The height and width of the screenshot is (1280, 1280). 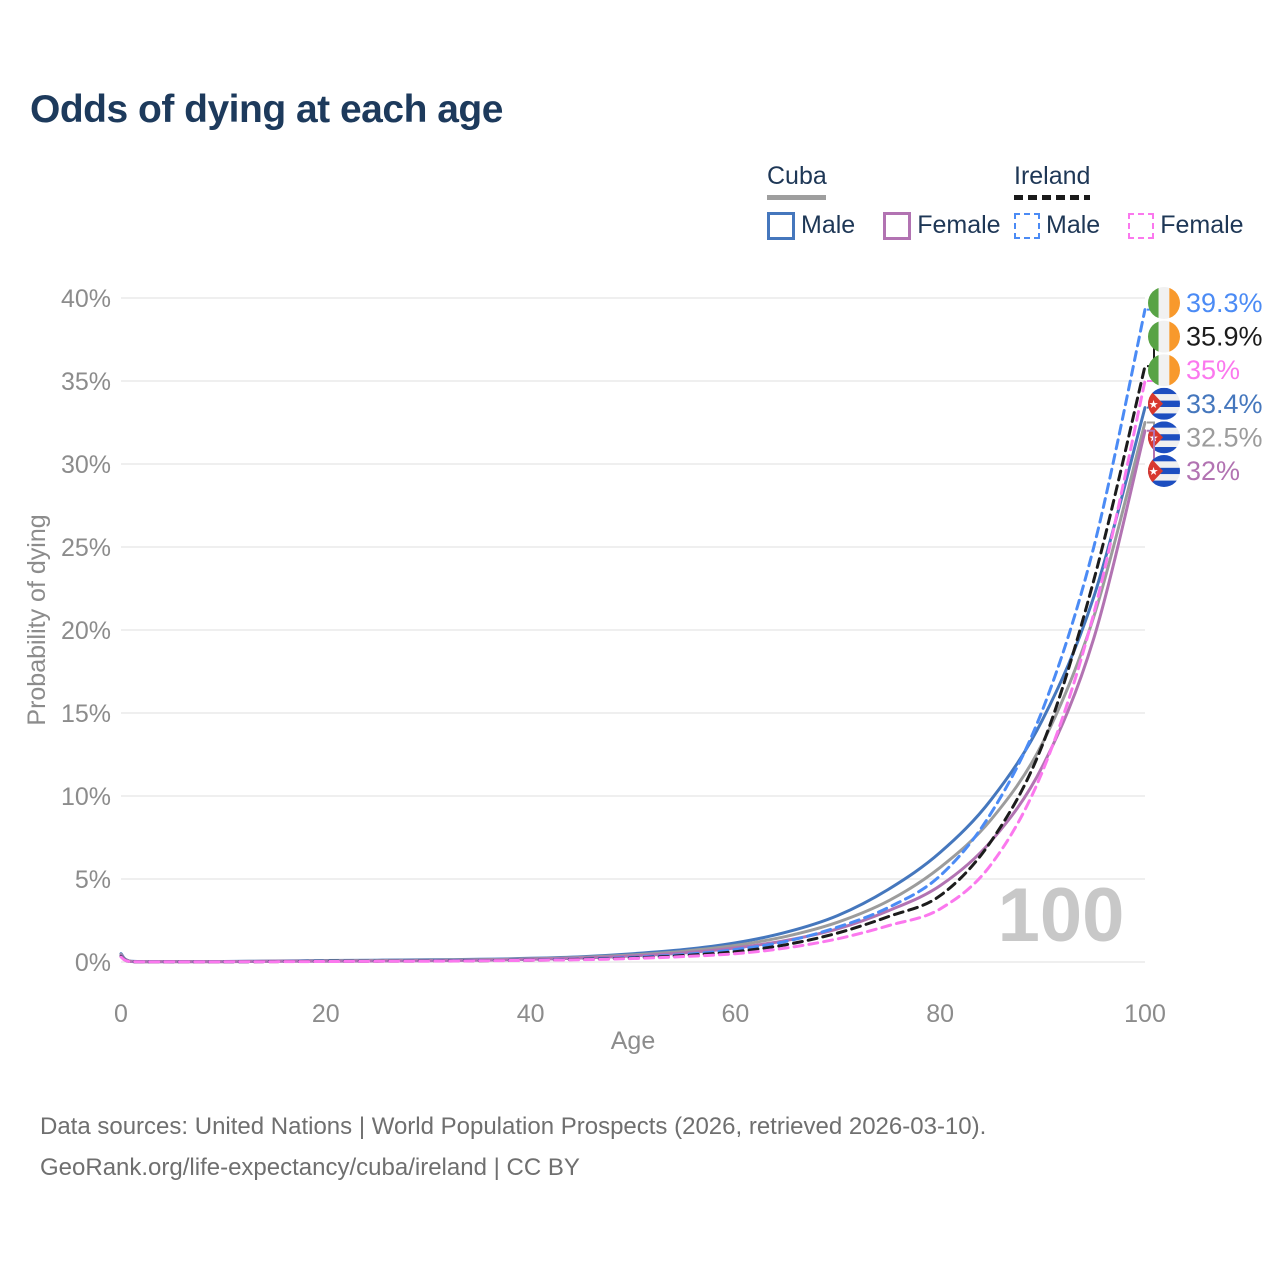 What do you see at coordinates (86, 299) in the screenshot?
I see `y-tick-label: 40%` at bounding box center [86, 299].